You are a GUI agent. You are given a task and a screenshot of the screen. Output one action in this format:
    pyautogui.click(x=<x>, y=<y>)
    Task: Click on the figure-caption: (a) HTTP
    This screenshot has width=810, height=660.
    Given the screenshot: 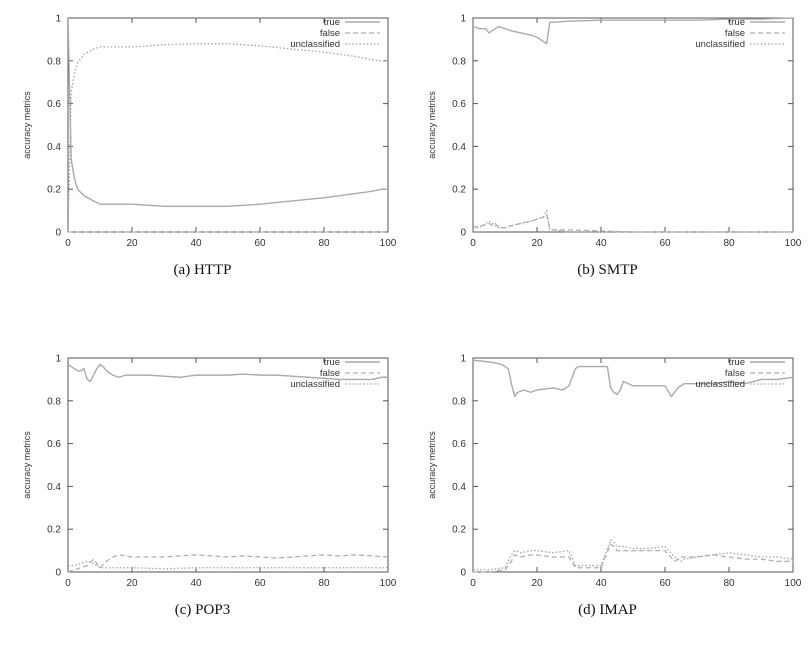 What is the action you would take?
    pyautogui.click(x=202, y=270)
    